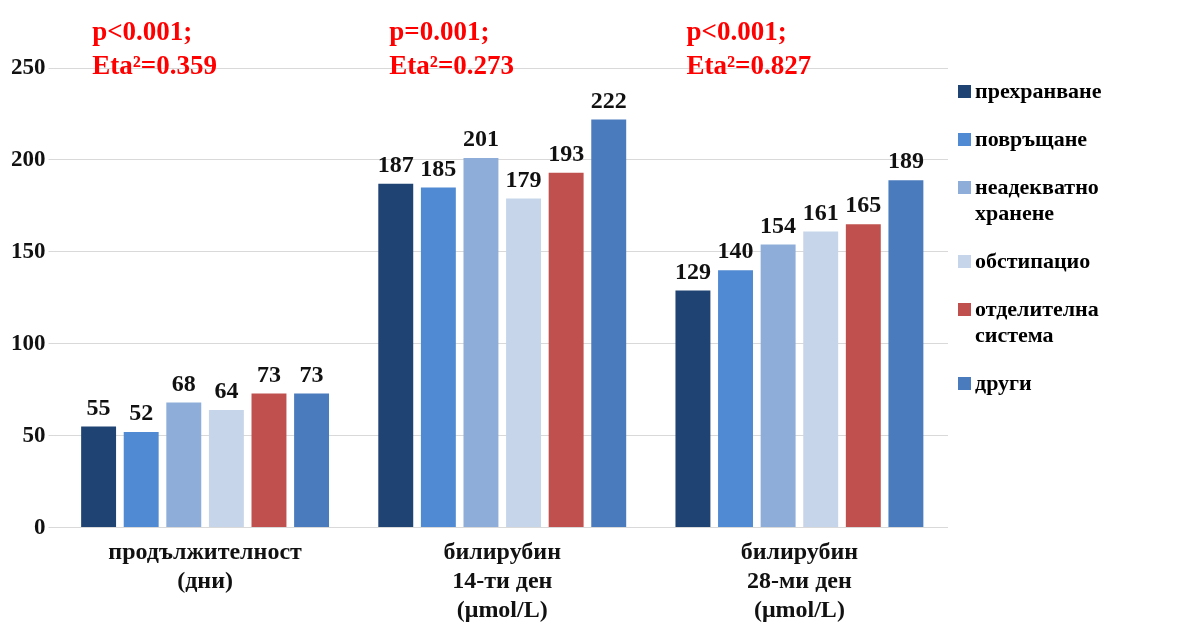 Image resolution: width=1188 pixels, height=637 pixels. I want to click on data-label: 185, so click(438, 167).